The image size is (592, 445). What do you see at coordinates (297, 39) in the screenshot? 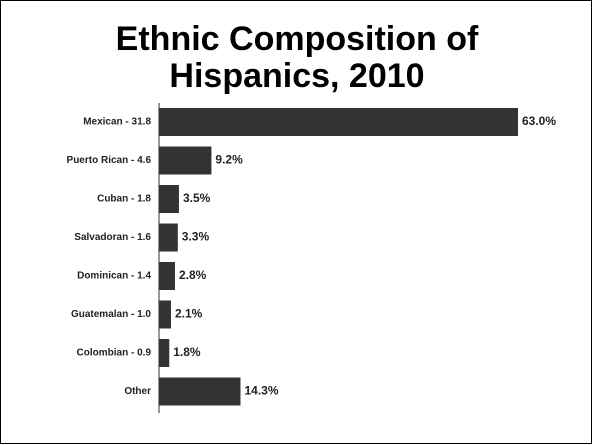
I see `chart-title-line-1: Ethnic Composition of` at bounding box center [297, 39].